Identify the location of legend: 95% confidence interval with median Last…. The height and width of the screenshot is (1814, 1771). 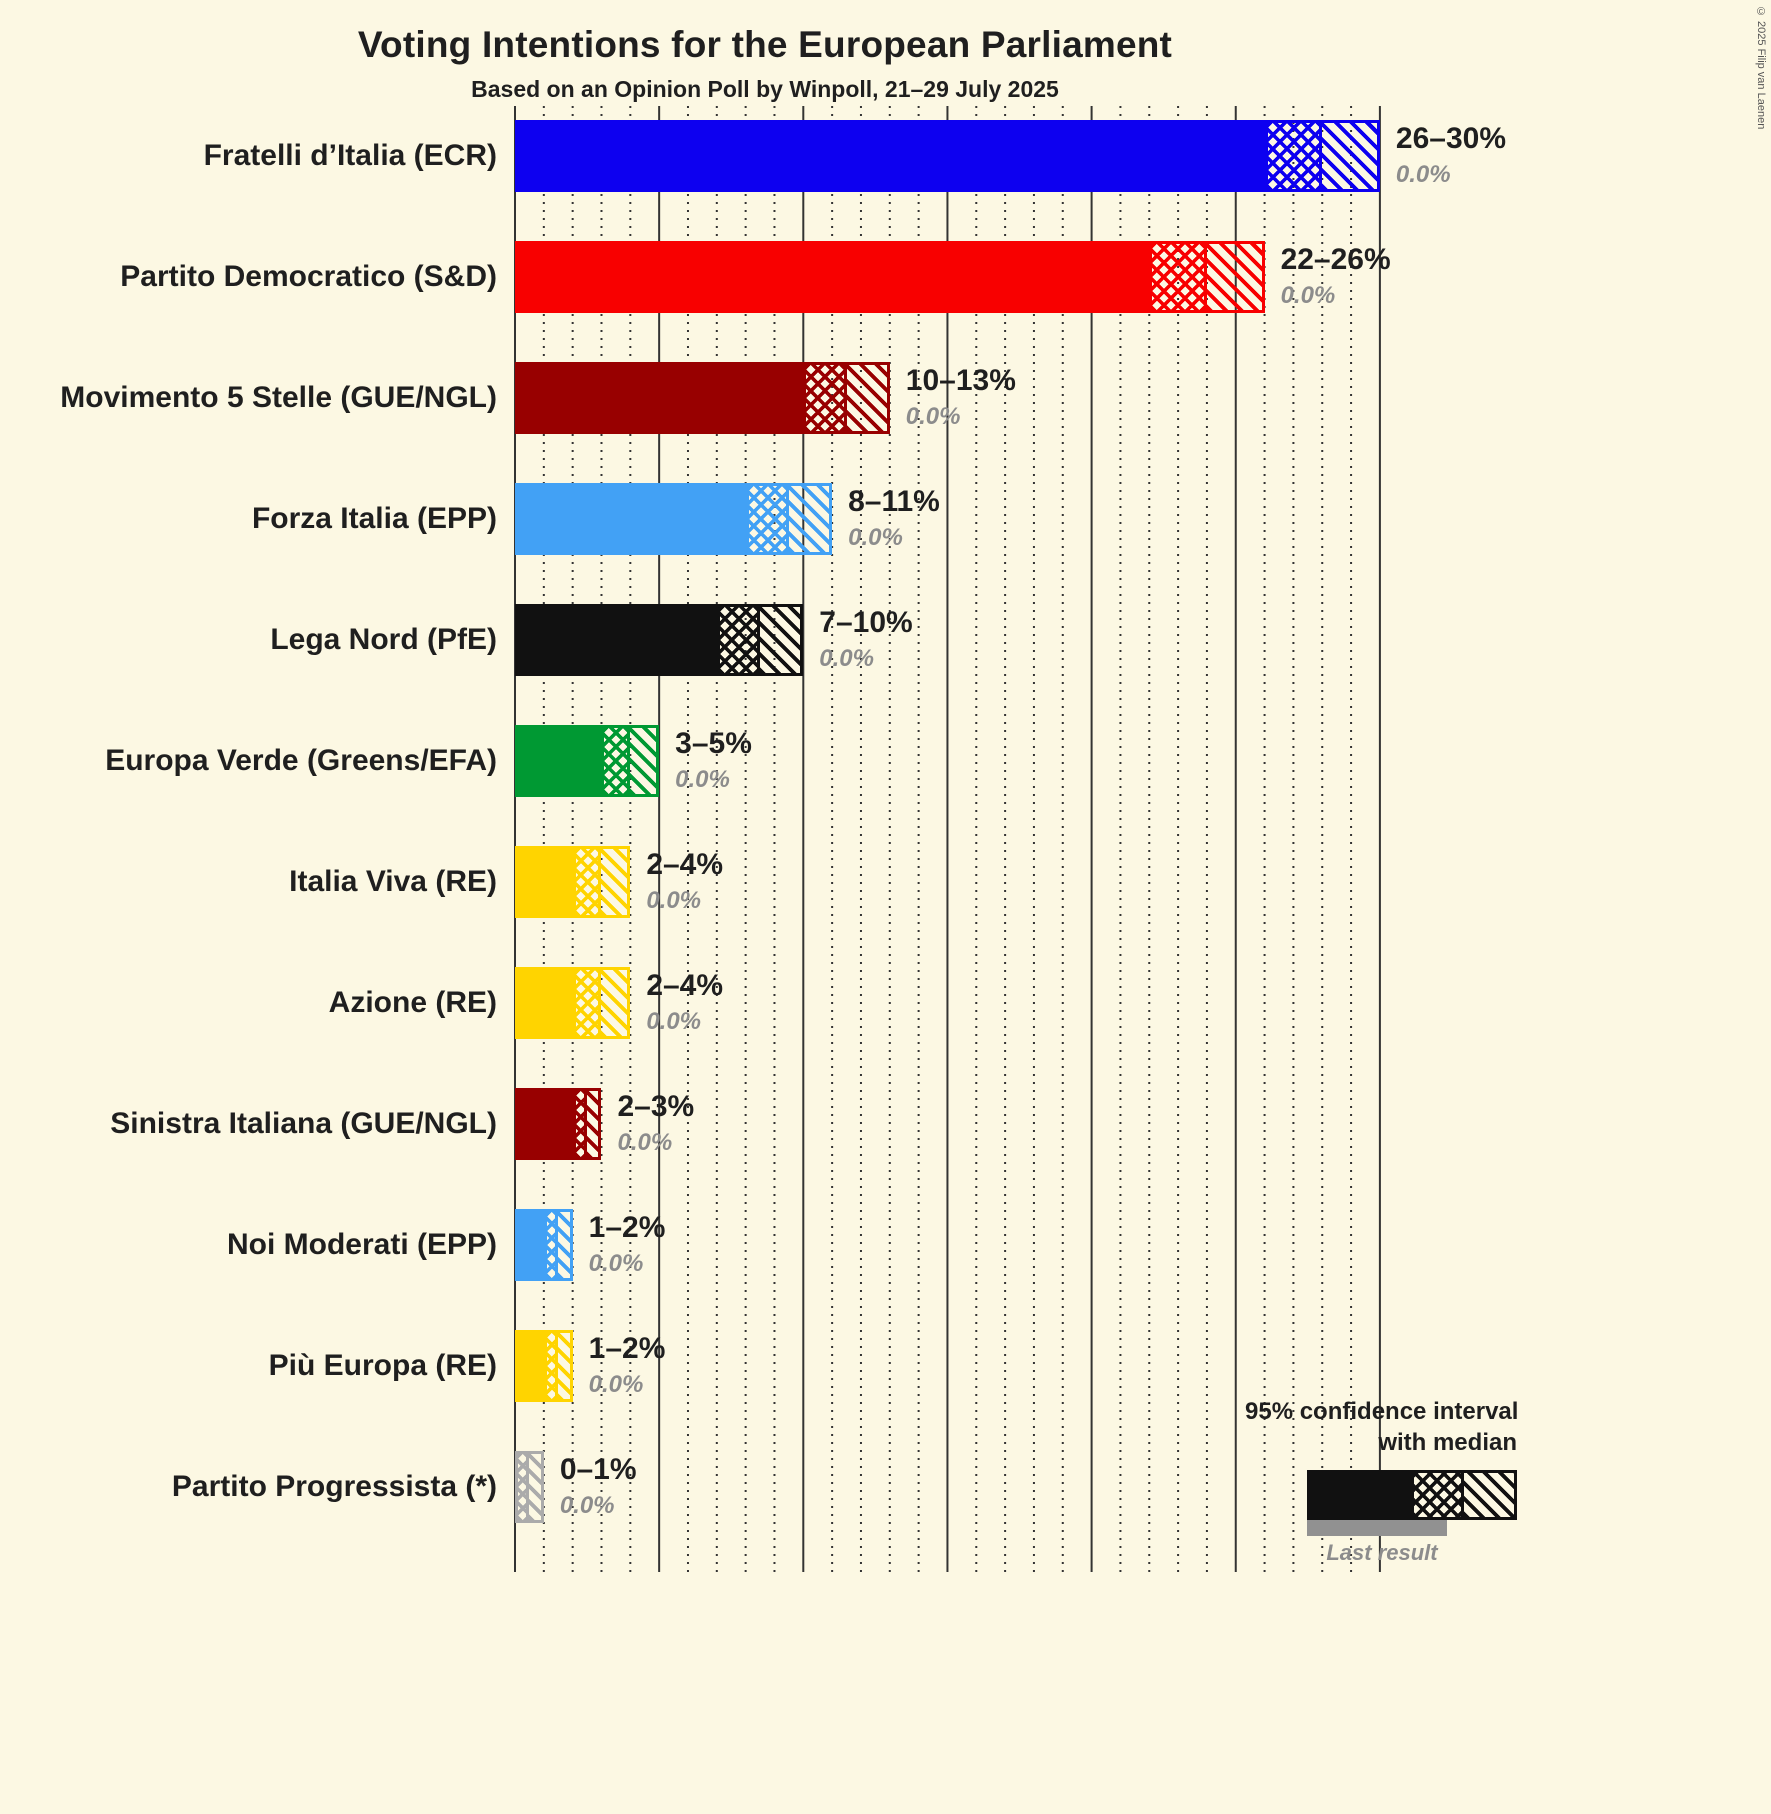
(1382, 1481).